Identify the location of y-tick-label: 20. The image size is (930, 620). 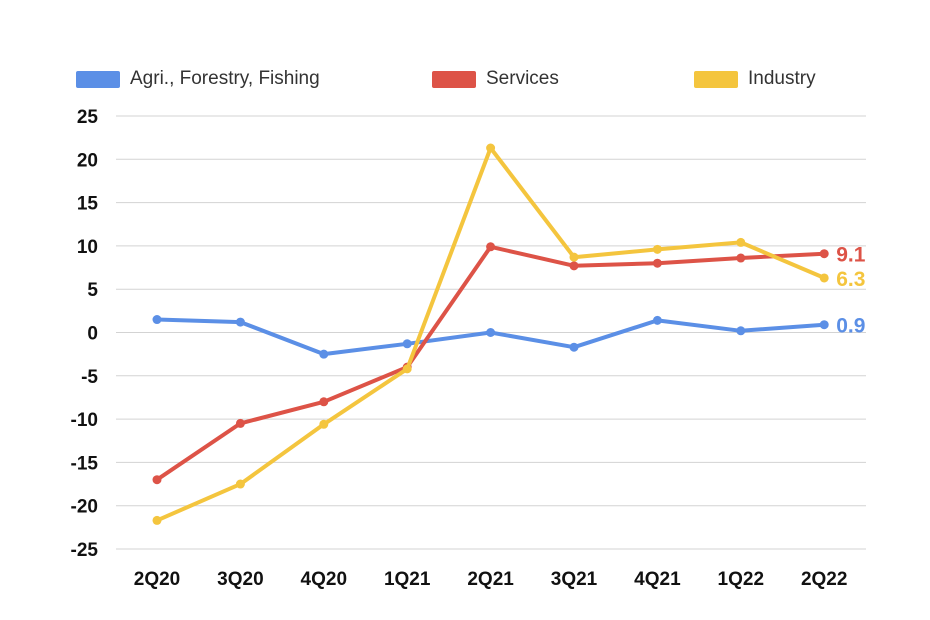
(87, 160).